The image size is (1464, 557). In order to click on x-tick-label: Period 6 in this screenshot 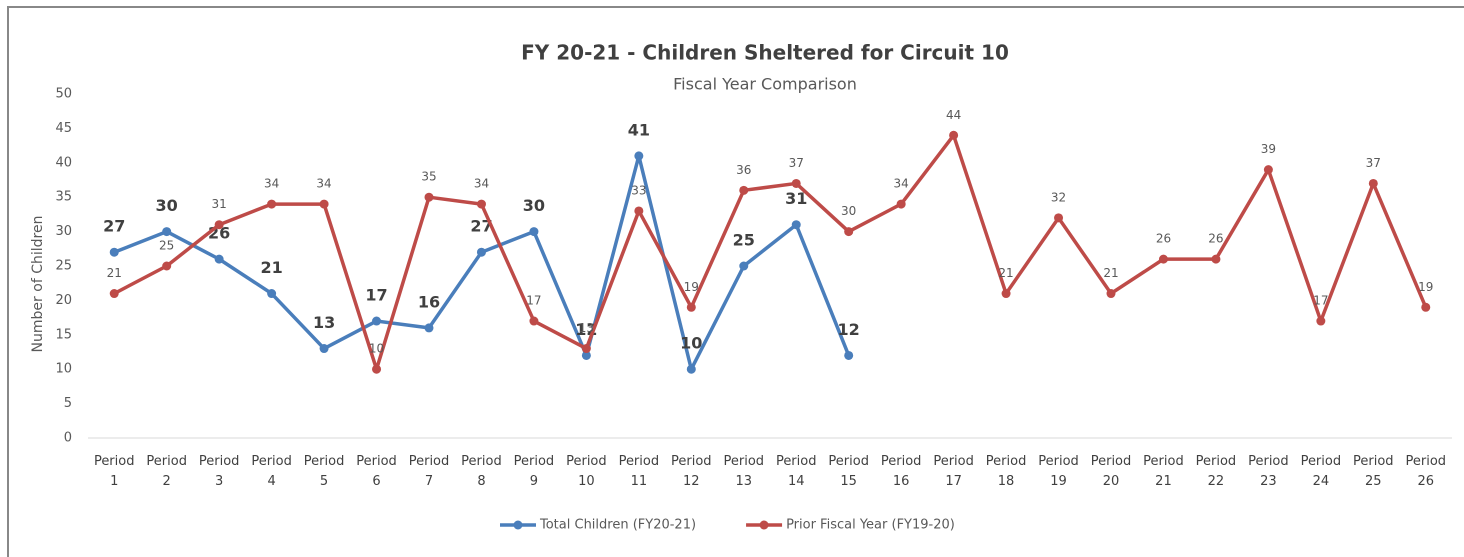, I will do `click(376, 471)`.